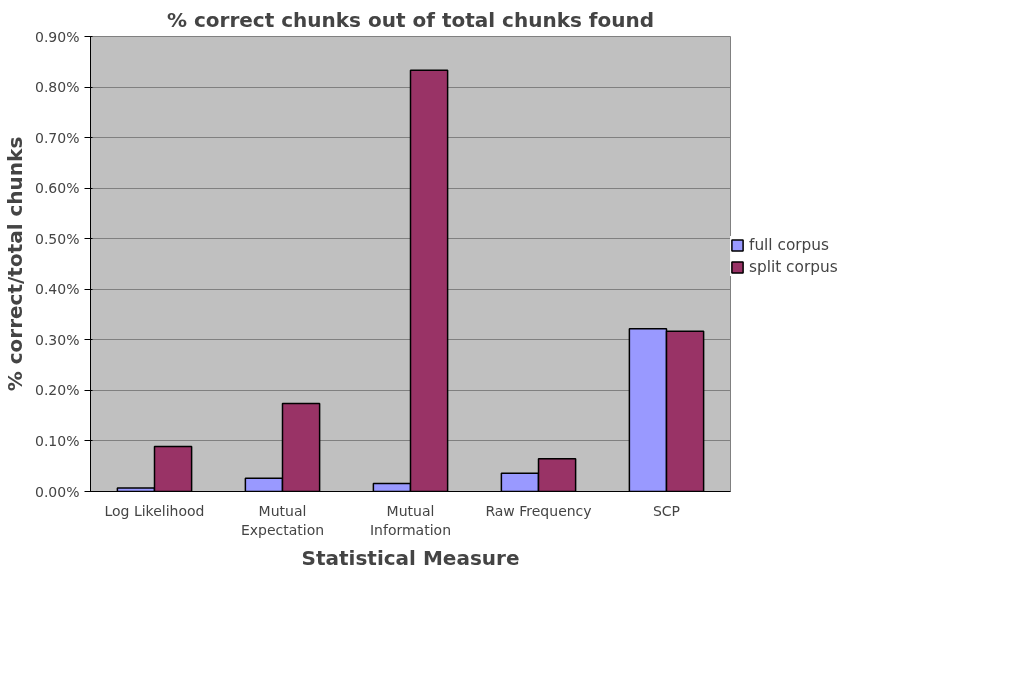 The height and width of the screenshot is (691, 1019). I want to click on y-tick-label: 0.00%, so click(57, 491).